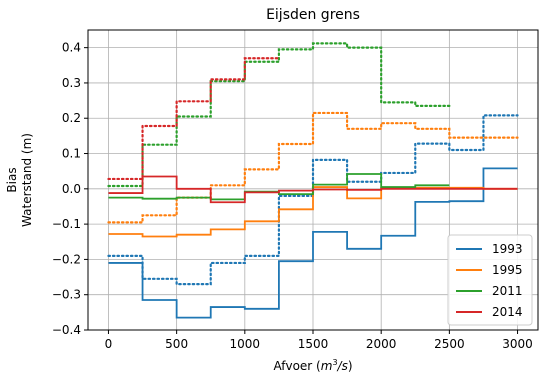 This screenshot has height=374, width=545. I want to click on legend-label-2014: 2014, so click(507, 312).